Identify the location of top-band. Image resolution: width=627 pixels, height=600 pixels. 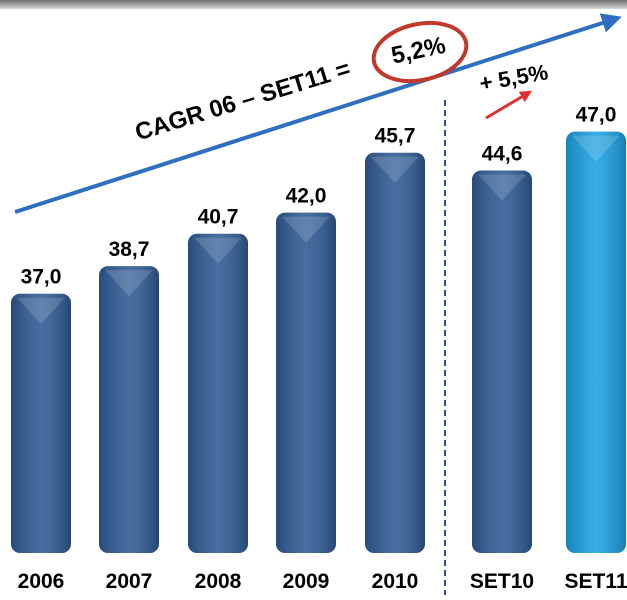
(313, 4).